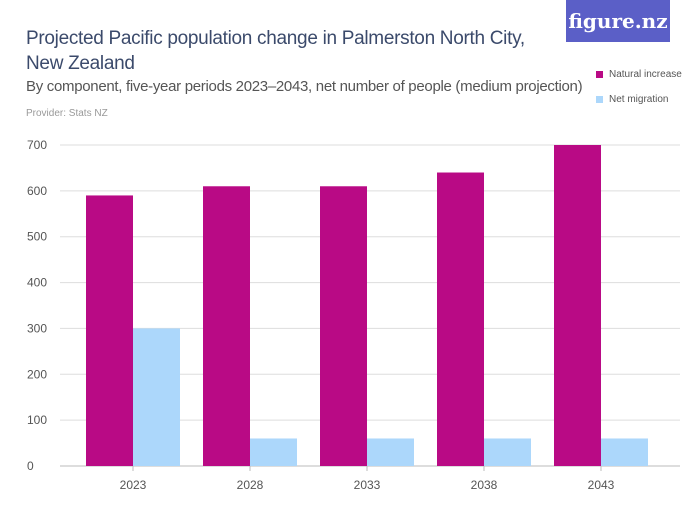  I want to click on legend-label: Natural increase, so click(645, 74).